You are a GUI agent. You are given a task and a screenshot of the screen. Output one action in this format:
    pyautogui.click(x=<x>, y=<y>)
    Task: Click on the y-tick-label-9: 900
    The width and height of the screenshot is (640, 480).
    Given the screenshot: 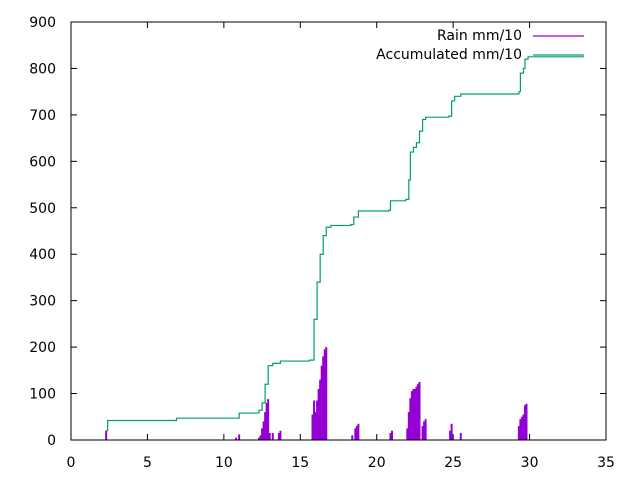 What is the action you would take?
    pyautogui.click(x=42, y=23)
    